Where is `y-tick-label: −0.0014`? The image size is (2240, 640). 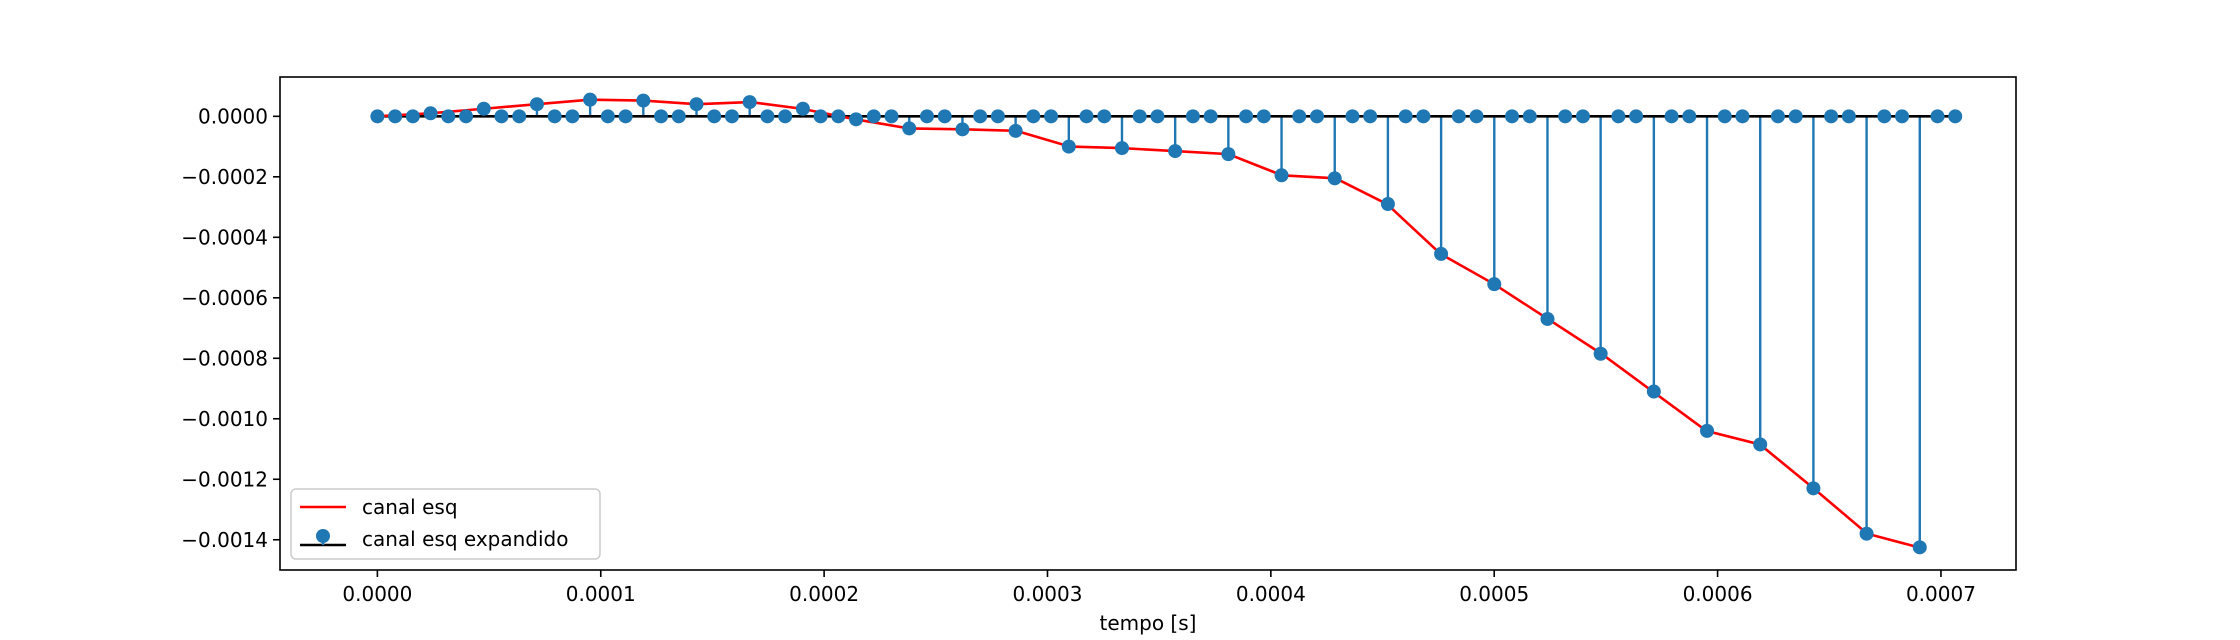
y-tick-label: −0.0014 is located at coordinates (224, 540).